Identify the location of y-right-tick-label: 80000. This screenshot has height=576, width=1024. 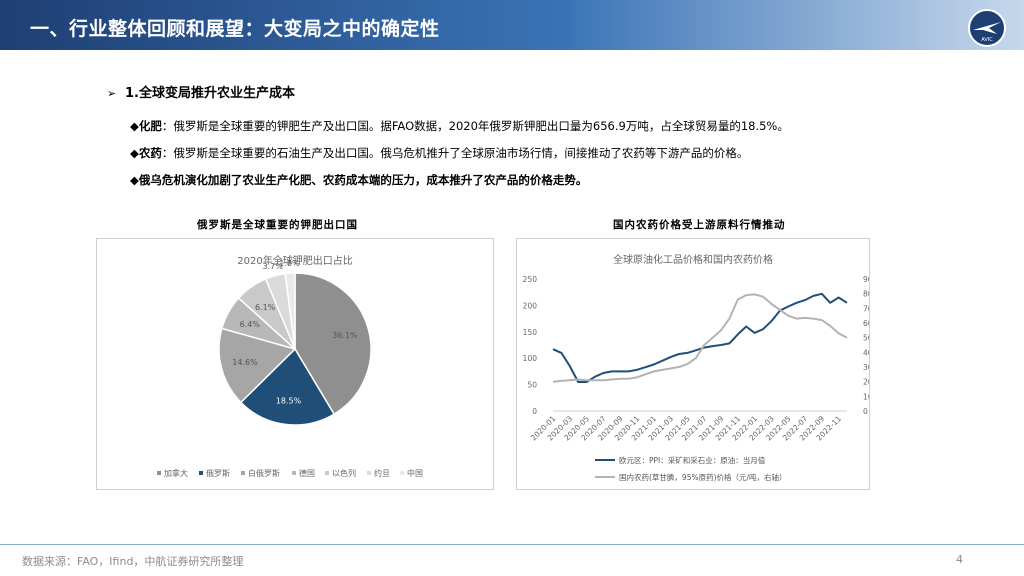
(866, 294).